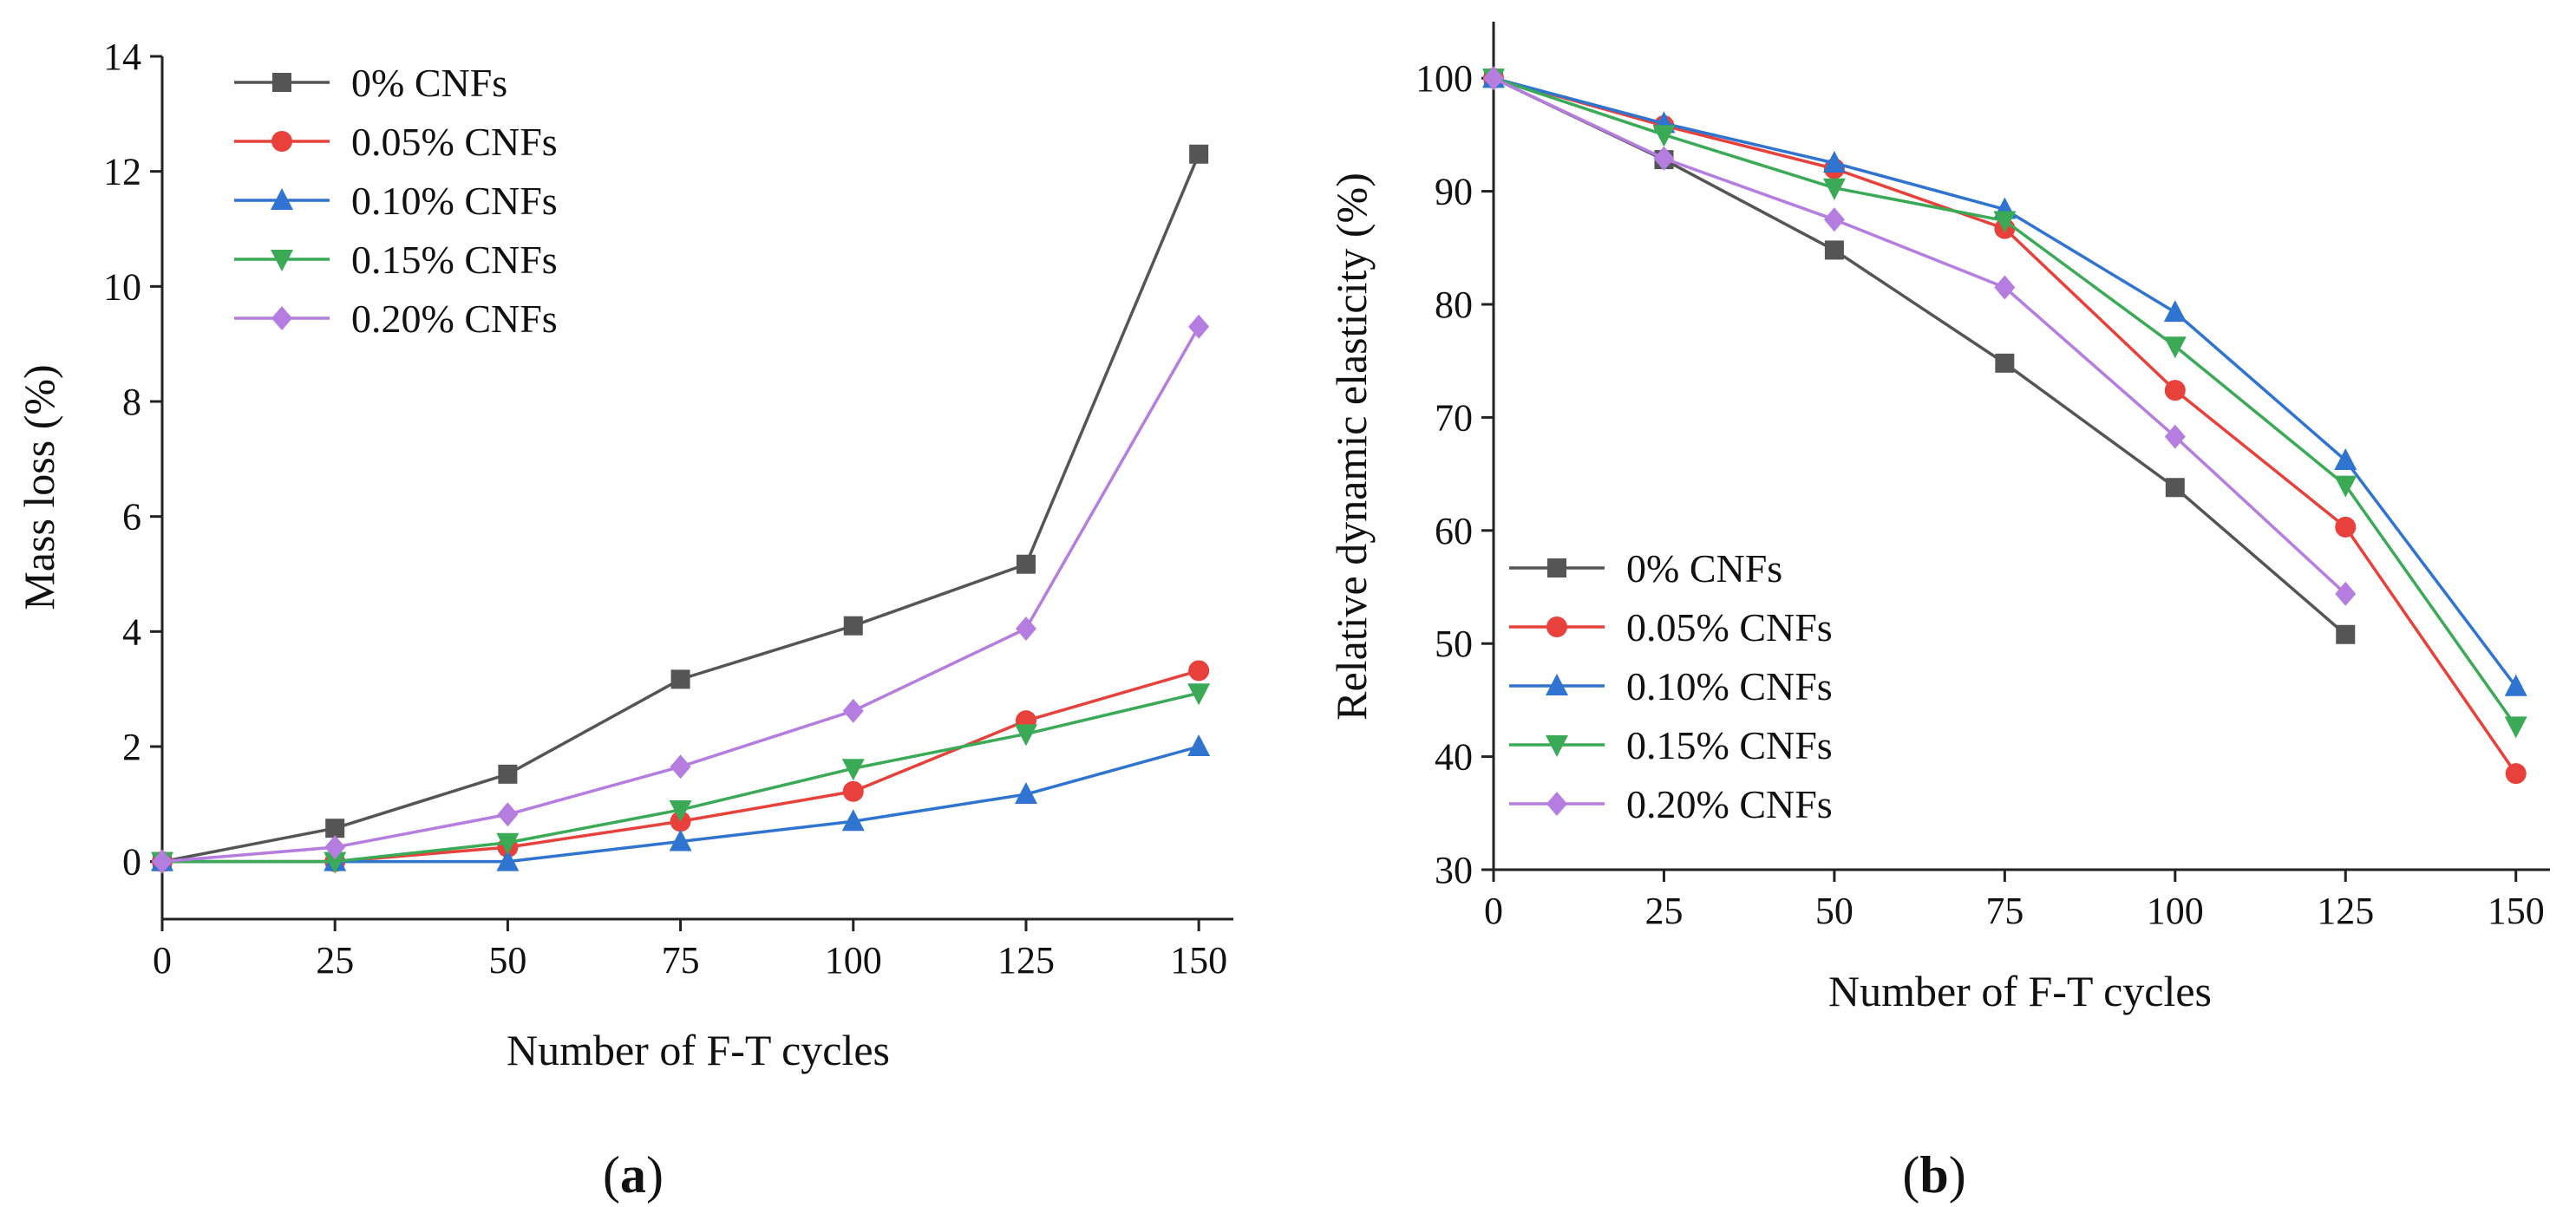 This screenshot has width=2576, height=1207. Describe the element at coordinates (454, 260) in the screenshot. I see `panel-a-legend-label: 0.15% CNFs` at that location.